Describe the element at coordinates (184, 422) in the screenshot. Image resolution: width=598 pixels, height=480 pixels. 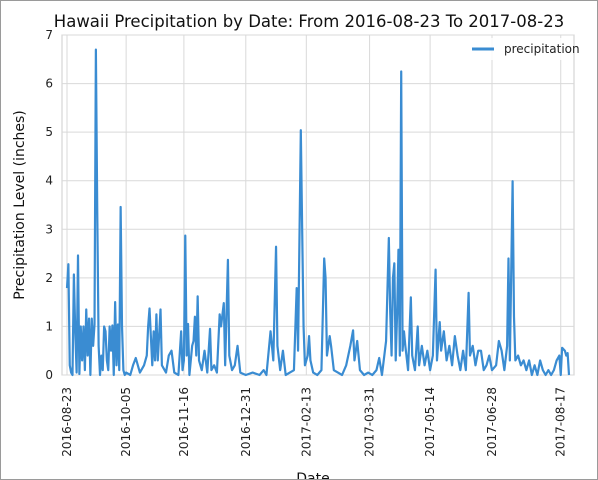
I see `x-tick-label: 2016-11-16` at that location.